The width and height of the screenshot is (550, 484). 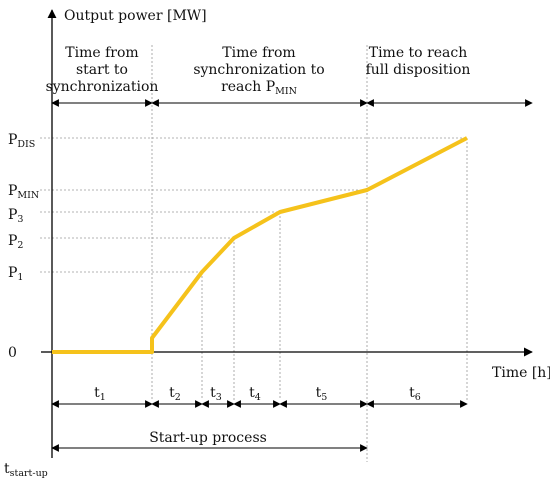 I want to click on interval-label-t4: t4, so click(x=255, y=394).